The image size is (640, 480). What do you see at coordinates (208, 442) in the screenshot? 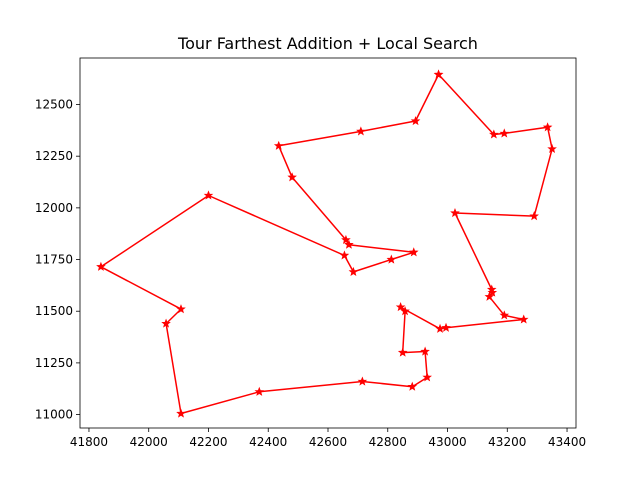
I see `x-tick-label: 42200` at bounding box center [208, 442].